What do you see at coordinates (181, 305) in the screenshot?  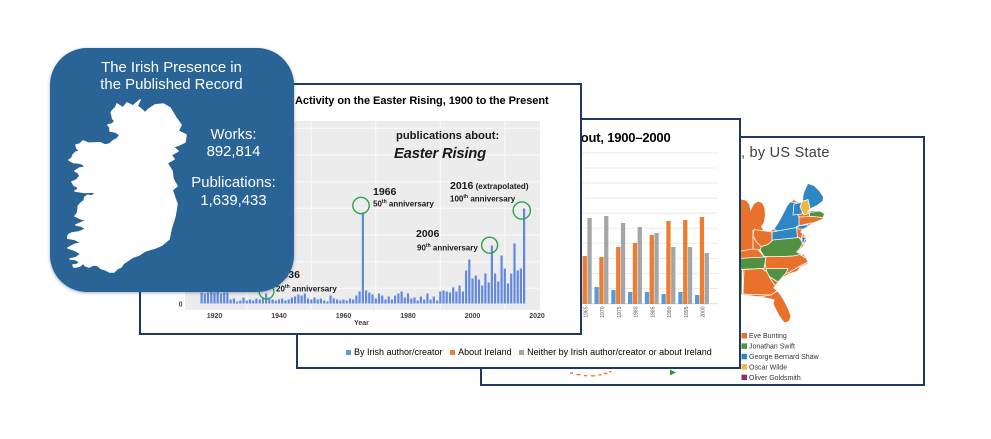 I see `svg-text: 0` at bounding box center [181, 305].